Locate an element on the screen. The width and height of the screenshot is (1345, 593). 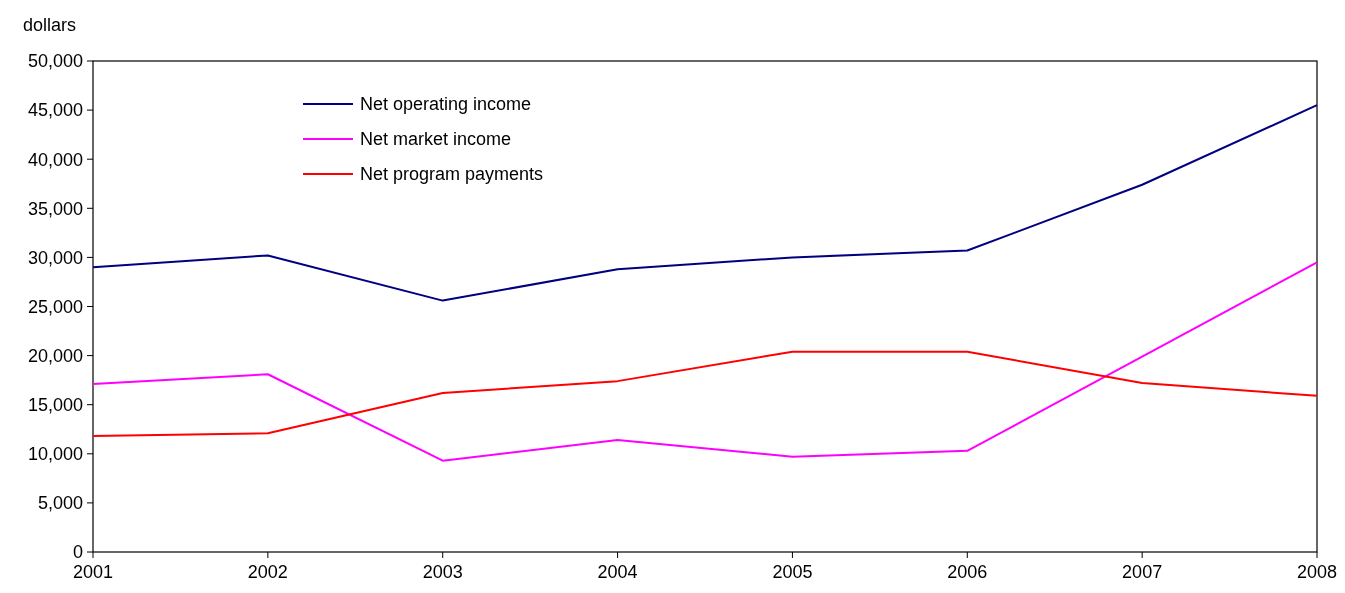
x-tick-label: 2002 is located at coordinates (267, 572).